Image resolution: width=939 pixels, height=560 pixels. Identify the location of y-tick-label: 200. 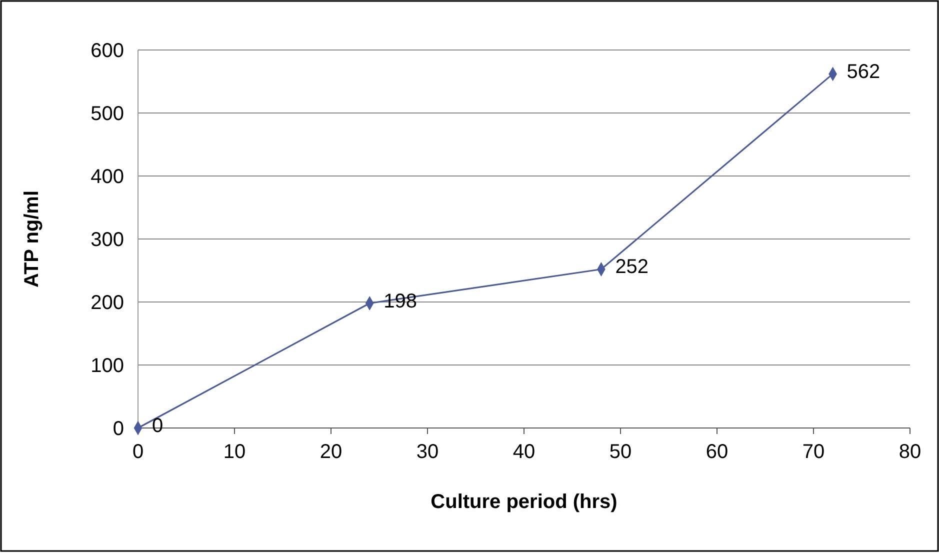
(107, 303).